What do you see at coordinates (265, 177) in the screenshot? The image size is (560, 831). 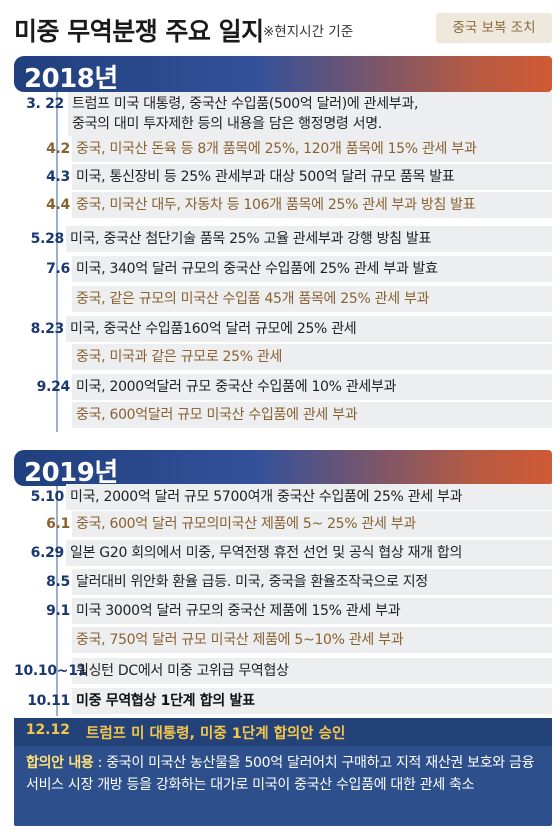 I see `event-text: 미국, 통신장비 등 25% 관세부과 대상 500억 달러 규모 품목 발표` at bounding box center [265, 177].